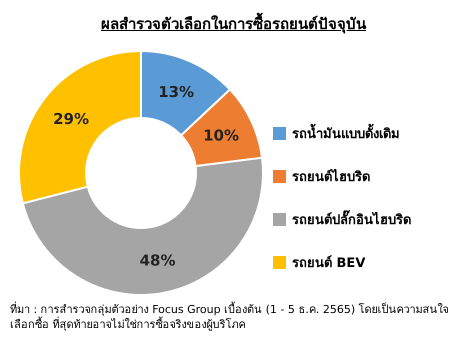  What do you see at coordinates (176, 92) in the screenshot?
I see `data-label: 13%` at bounding box center [176, 92].